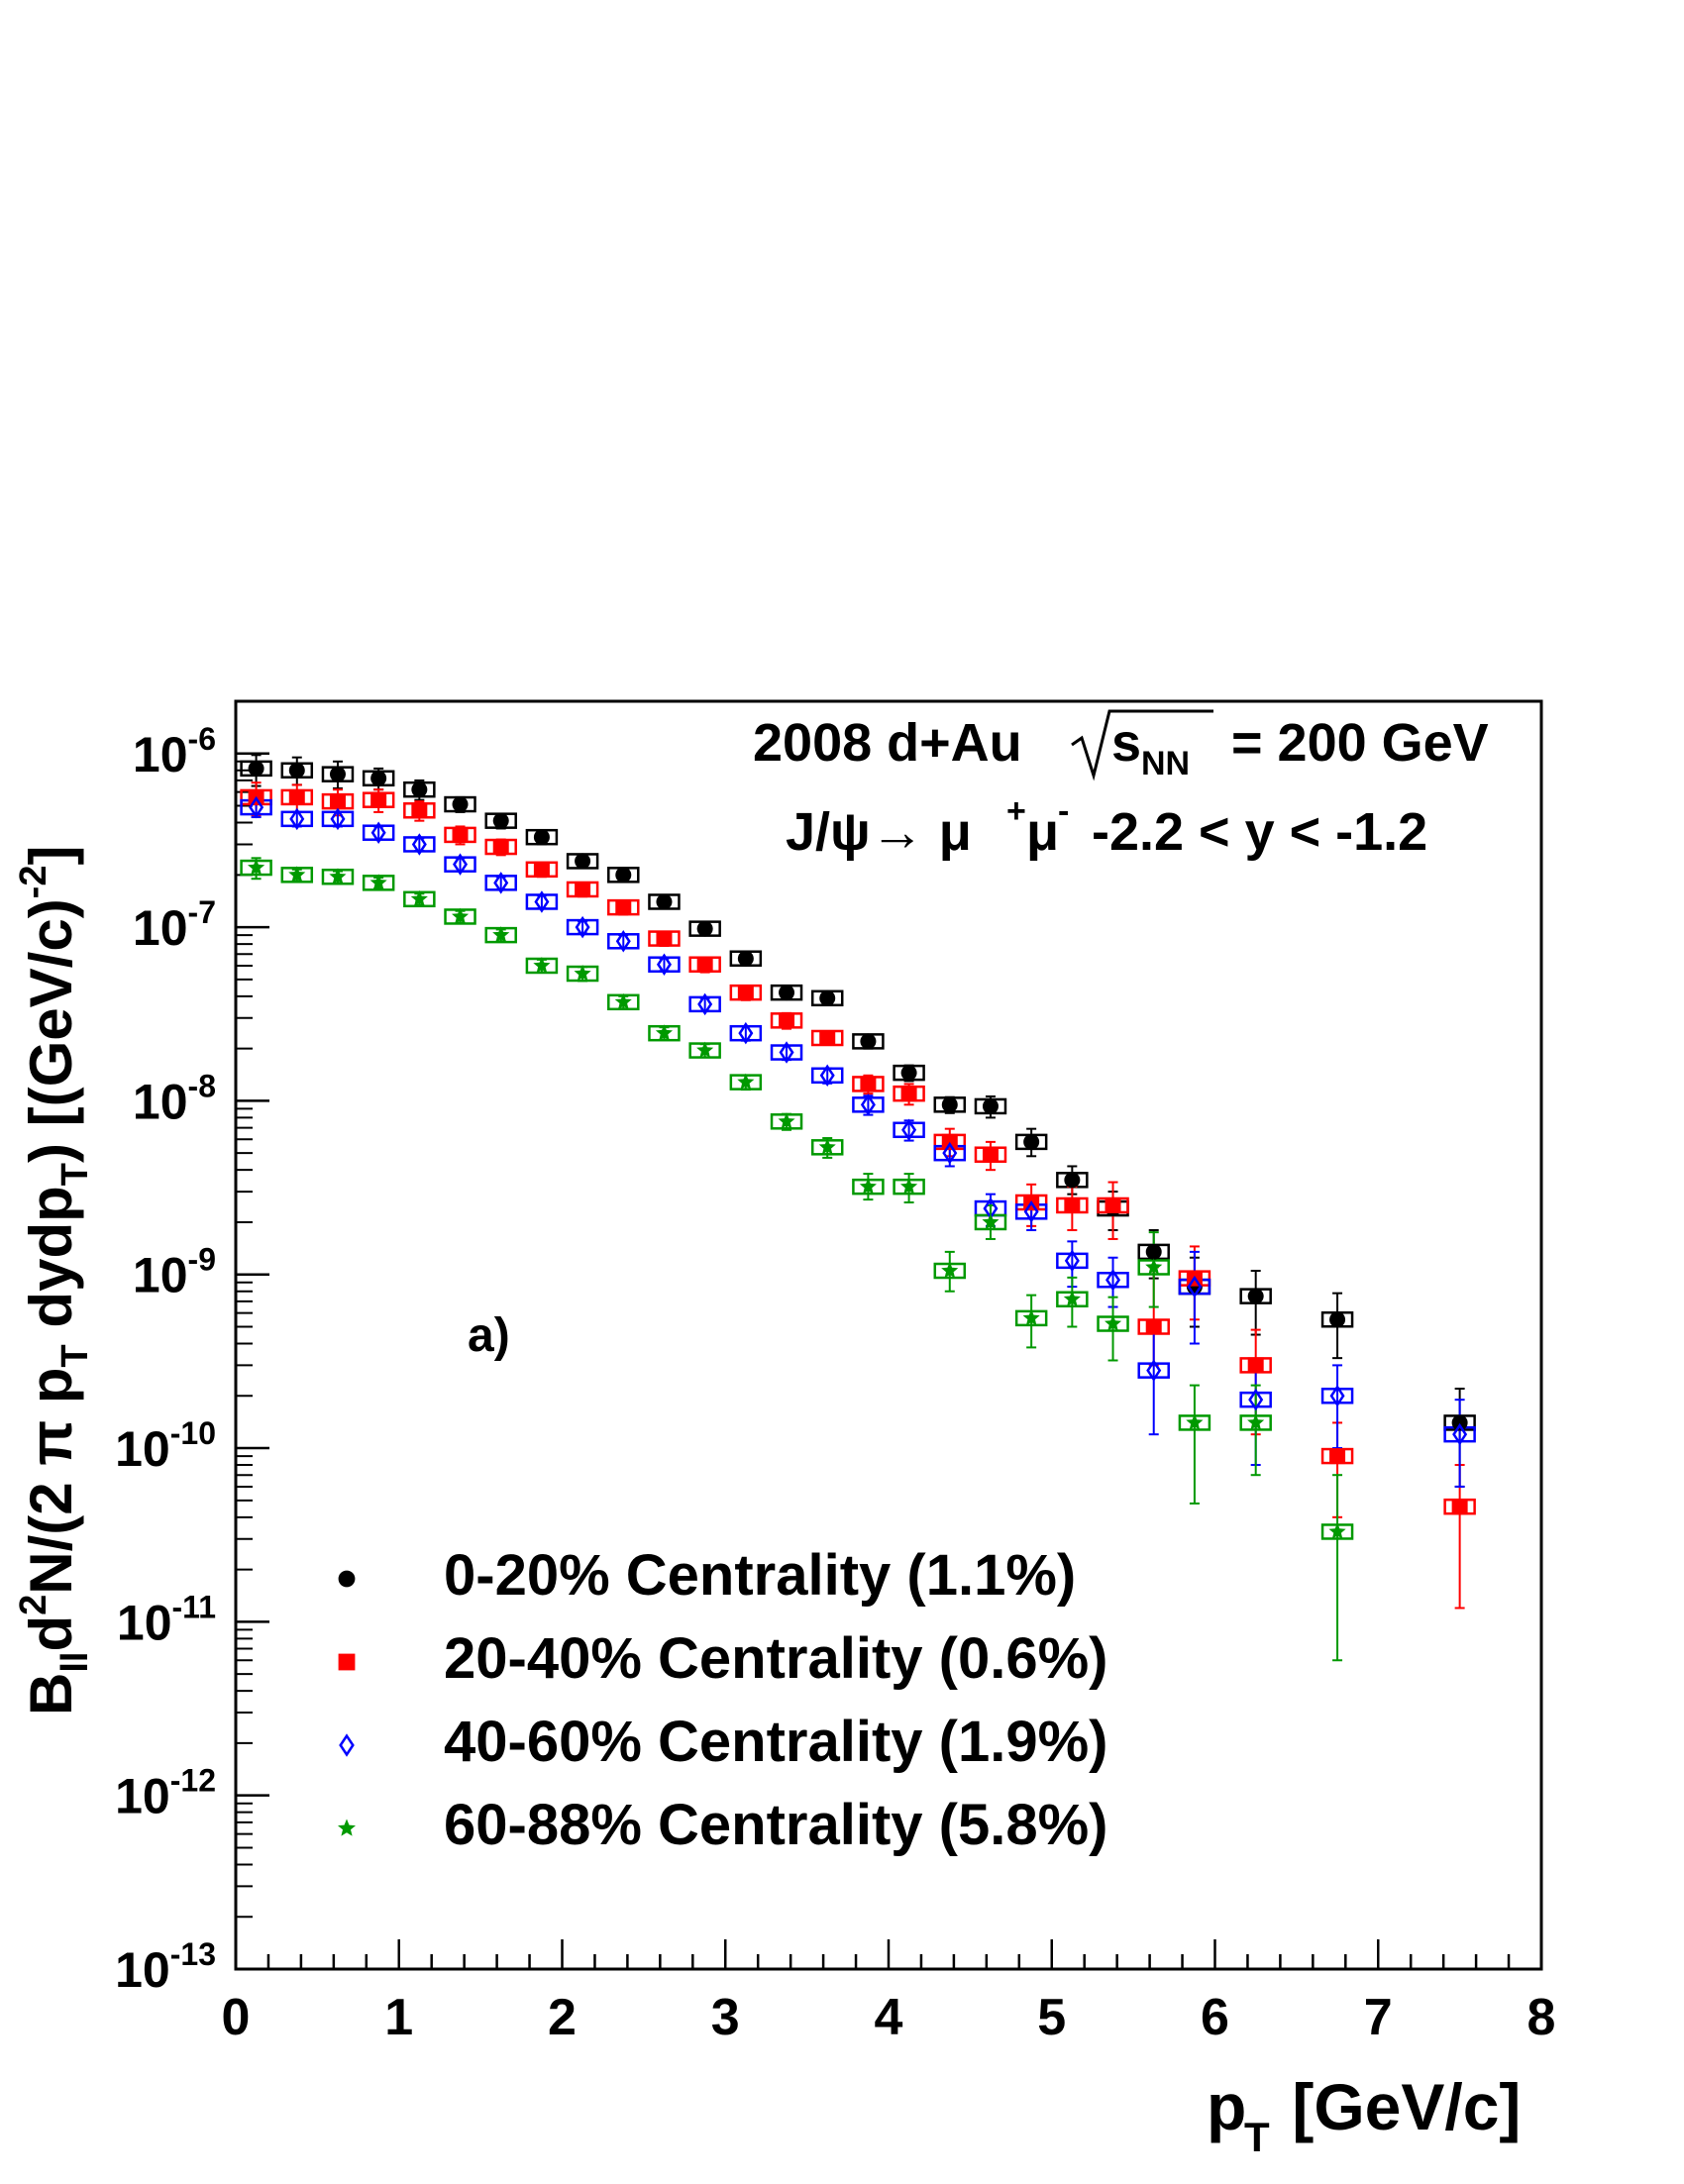 The image size is (1684, 2184). What do you see at coordinates (1397, 2106) in the screenshot?
I see `x-axis-title-rest: [GeV/c]` at bounding box center [1397, 2106].